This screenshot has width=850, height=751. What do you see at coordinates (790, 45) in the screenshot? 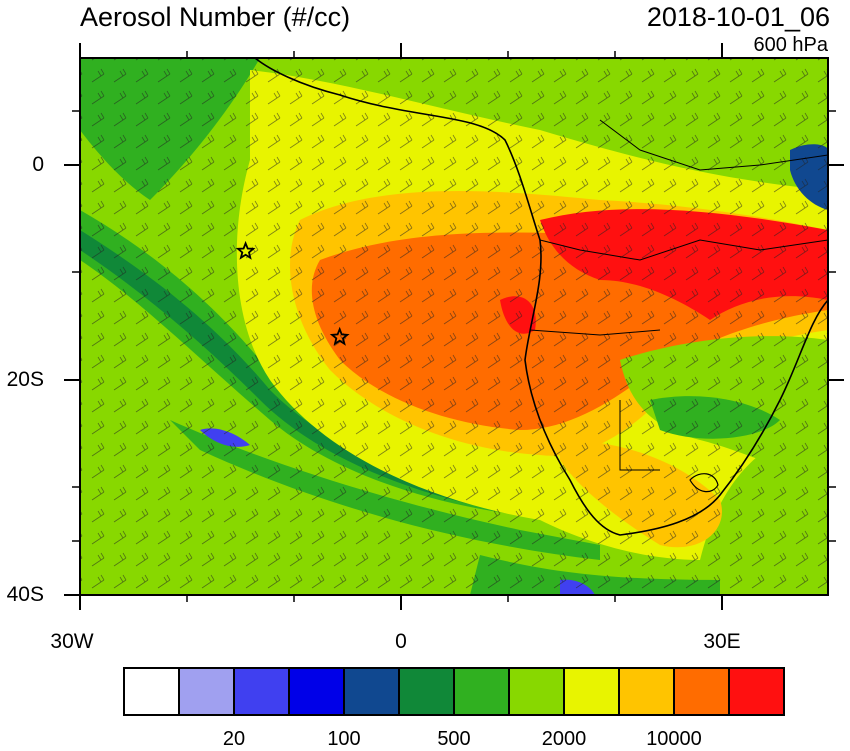
I see `level-label: 600 hPa` at bounding box center [790, 45].